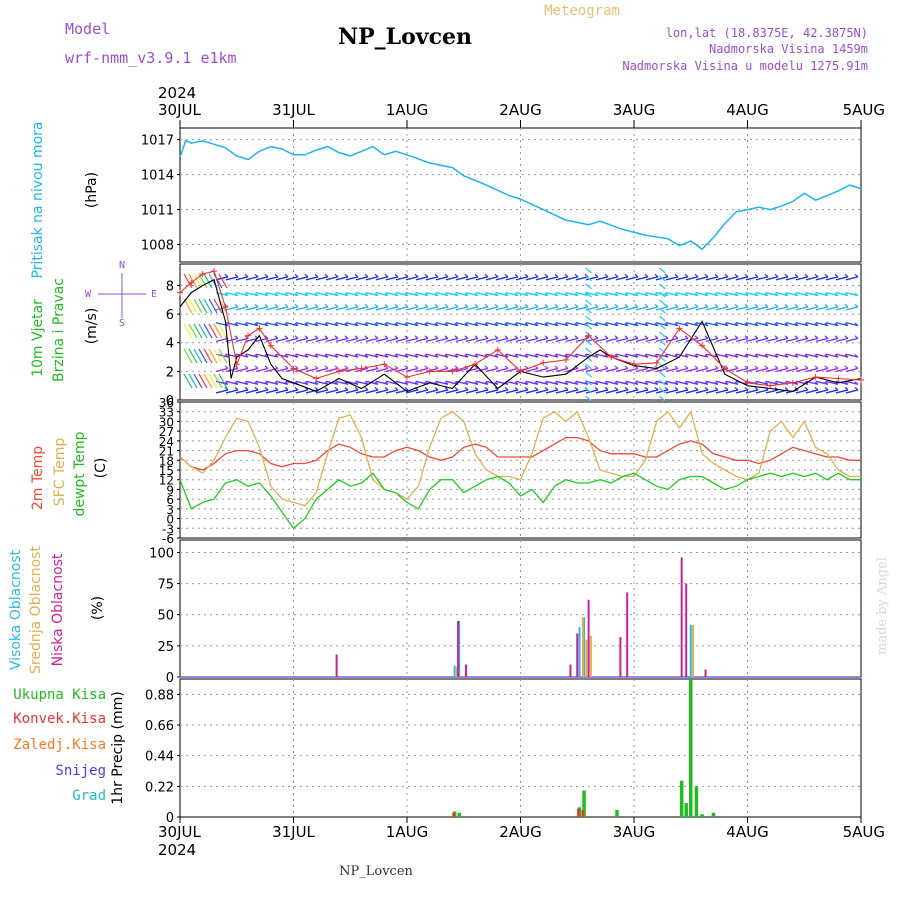  What do you see at coordinates (745, 66) in the screenshot?
I see `model-altitude-text: Nadmorska Visina u modelu 1275.91m` at bounding box center [745, 66].